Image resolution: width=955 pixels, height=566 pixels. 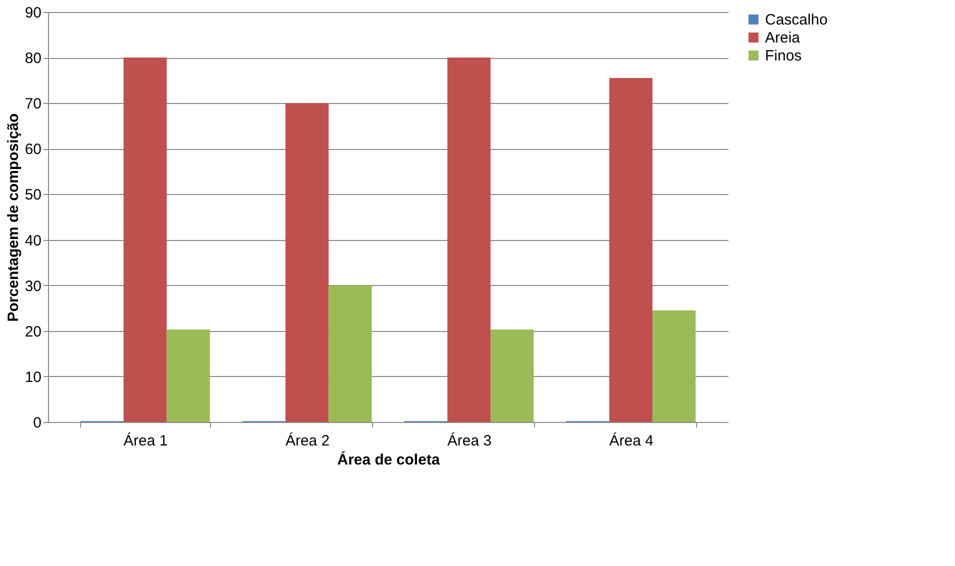 What do you see at coordinates (33, 149) in the screenshot?
I see `y-tick-label: 60` at bounding box center [33, 149].